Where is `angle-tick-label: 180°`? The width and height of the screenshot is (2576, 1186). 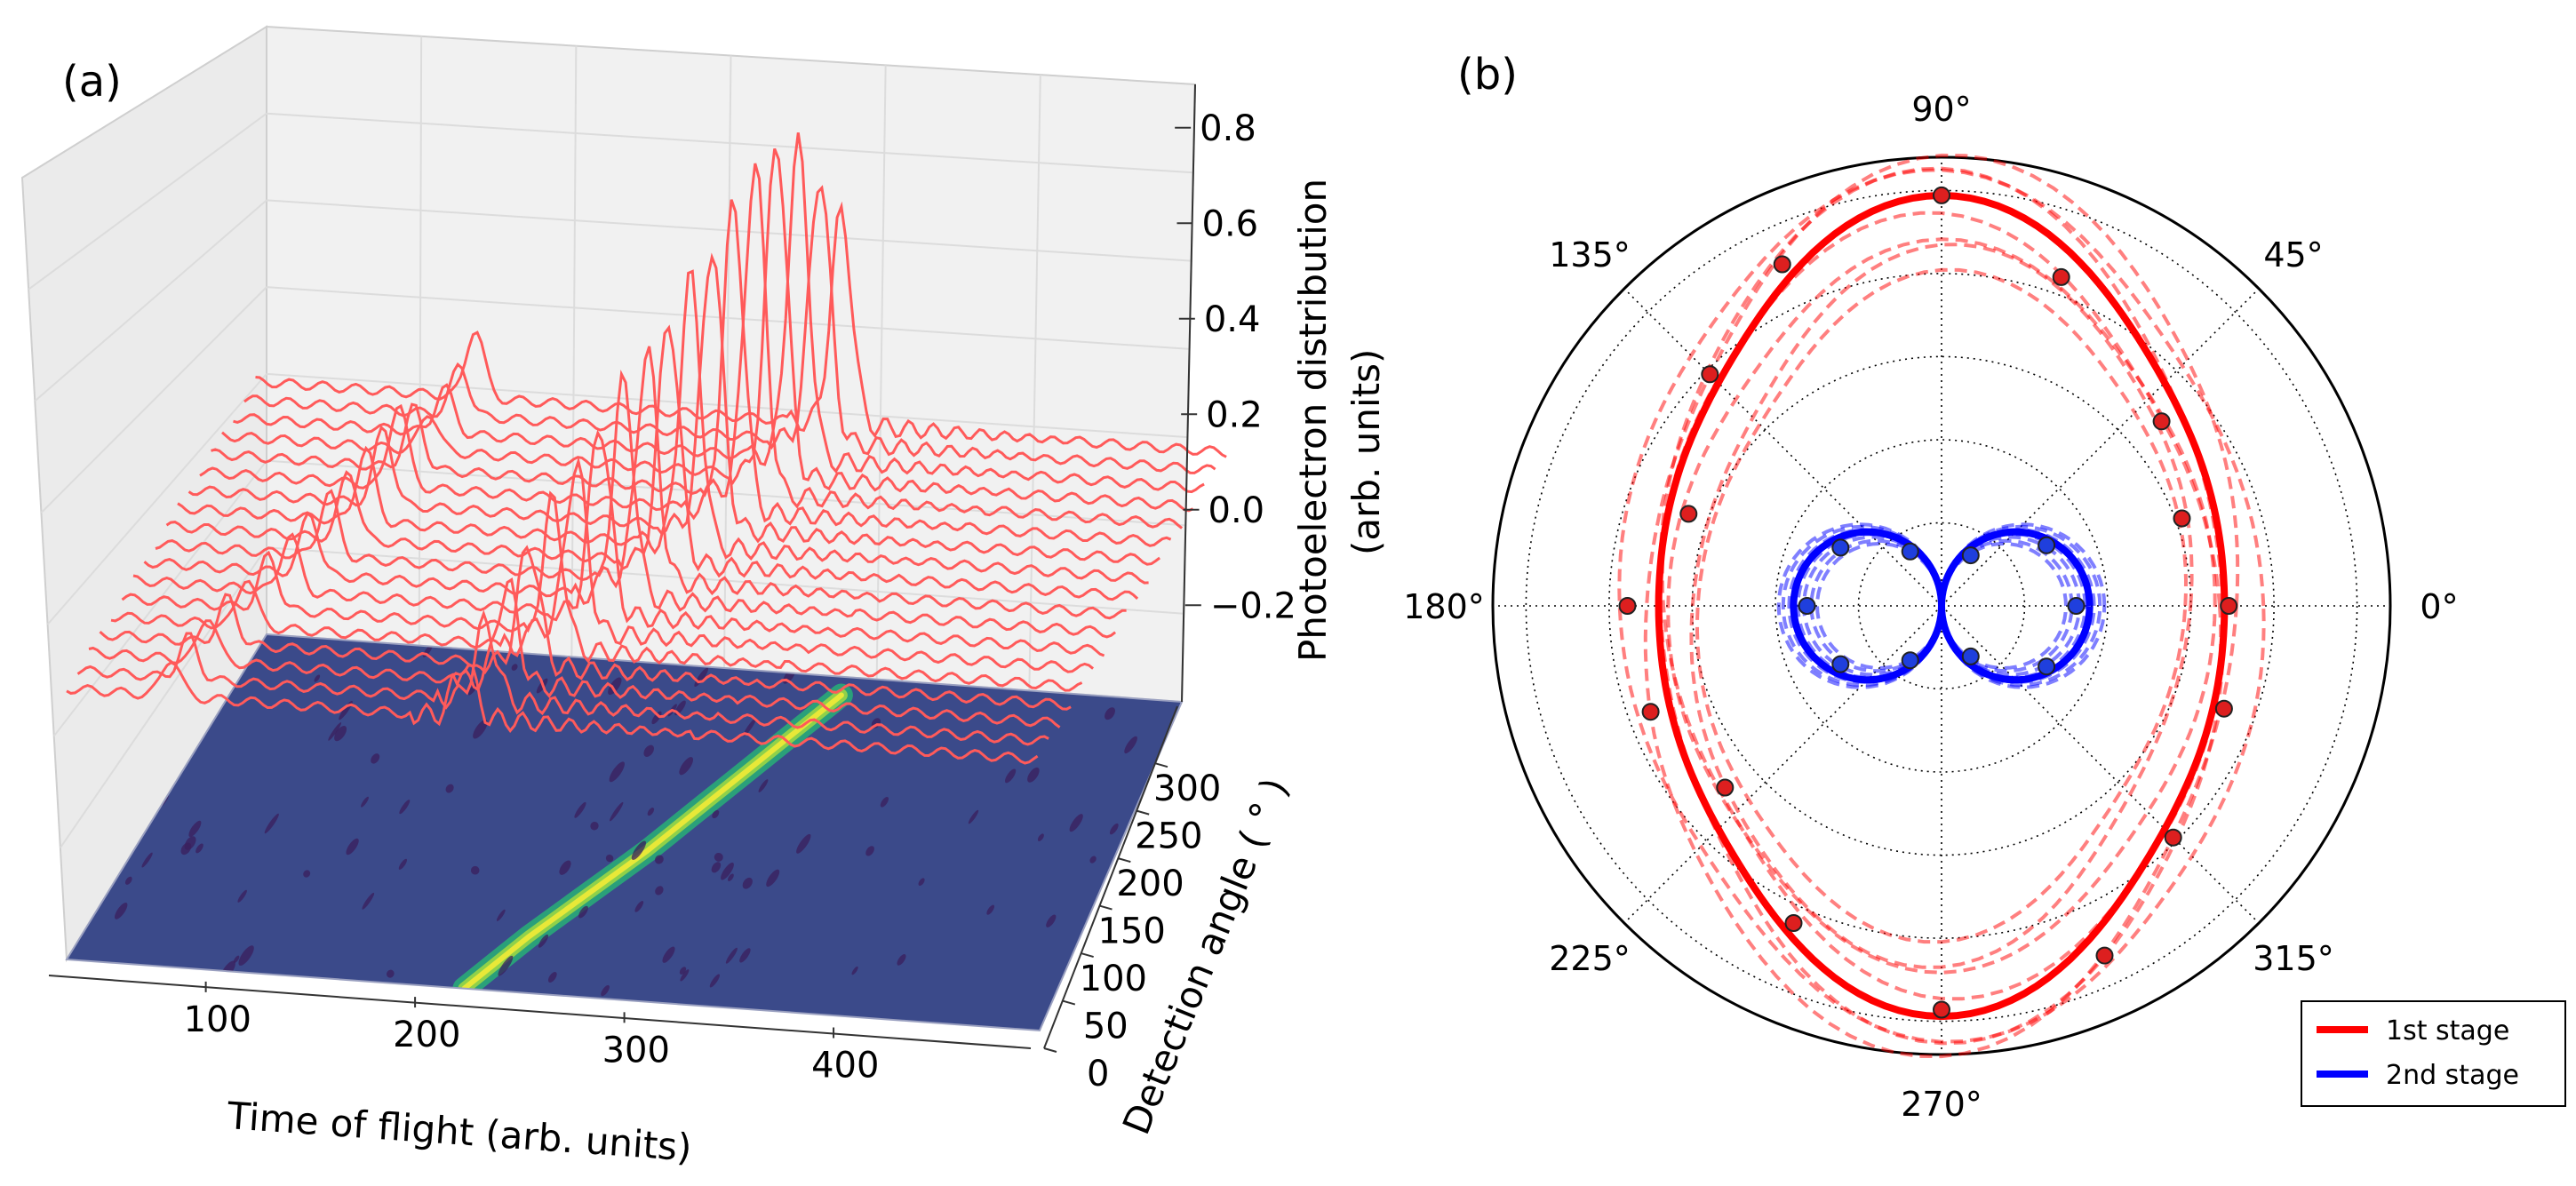 angle-tick-label: 180° is located at coordinates (1444, 606).